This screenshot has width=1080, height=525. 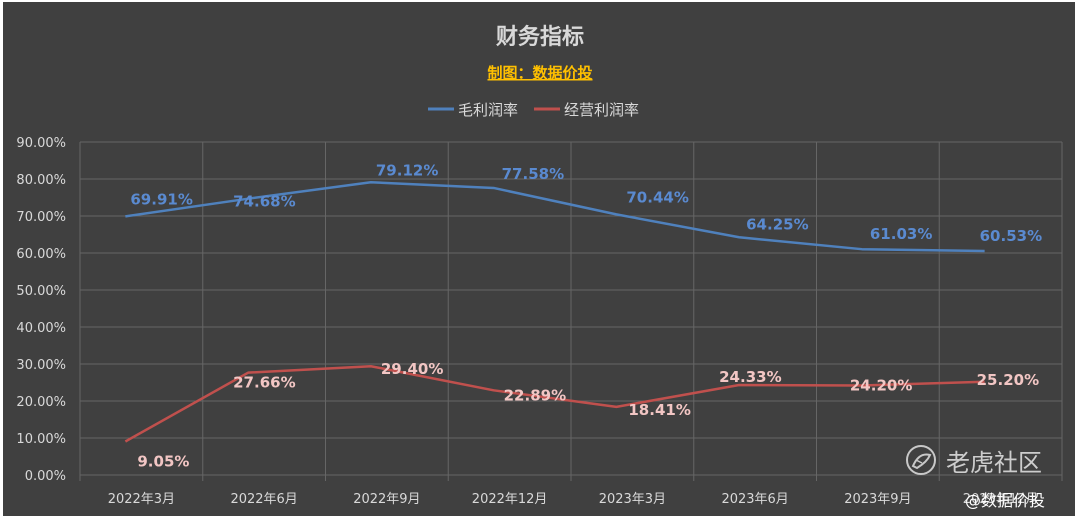 I want to click on watermark-logo: 老虎社区, so click(x=974, y=461).